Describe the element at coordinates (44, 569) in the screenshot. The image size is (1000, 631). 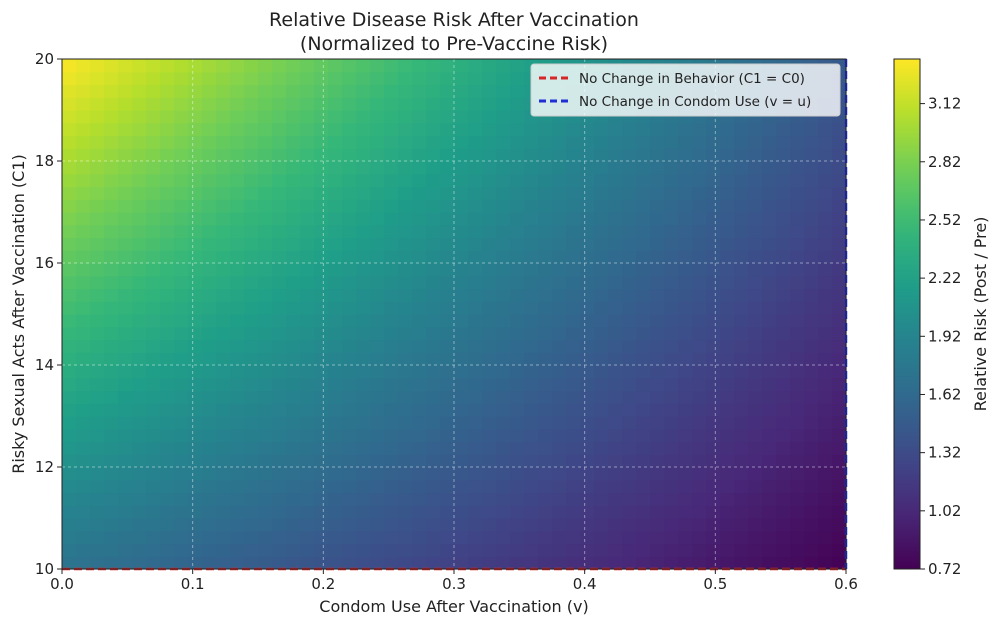
I see `y-tick-label: 10` at that location.